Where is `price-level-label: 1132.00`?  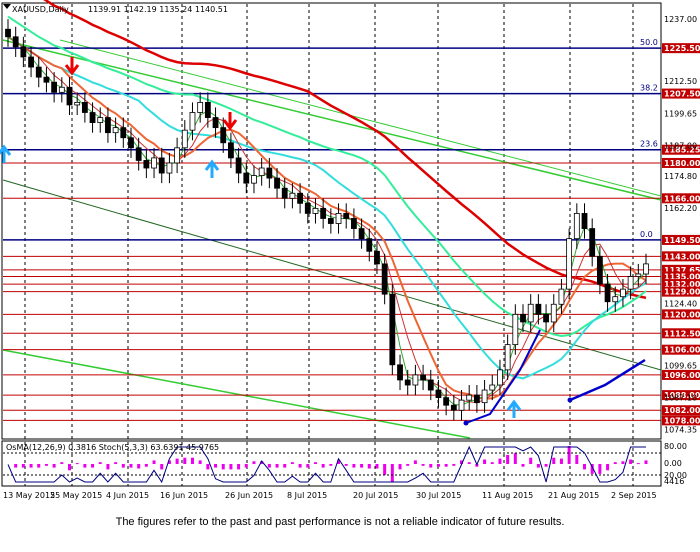
price-level-label: 1132.00 is located at coordinates (682, 284).